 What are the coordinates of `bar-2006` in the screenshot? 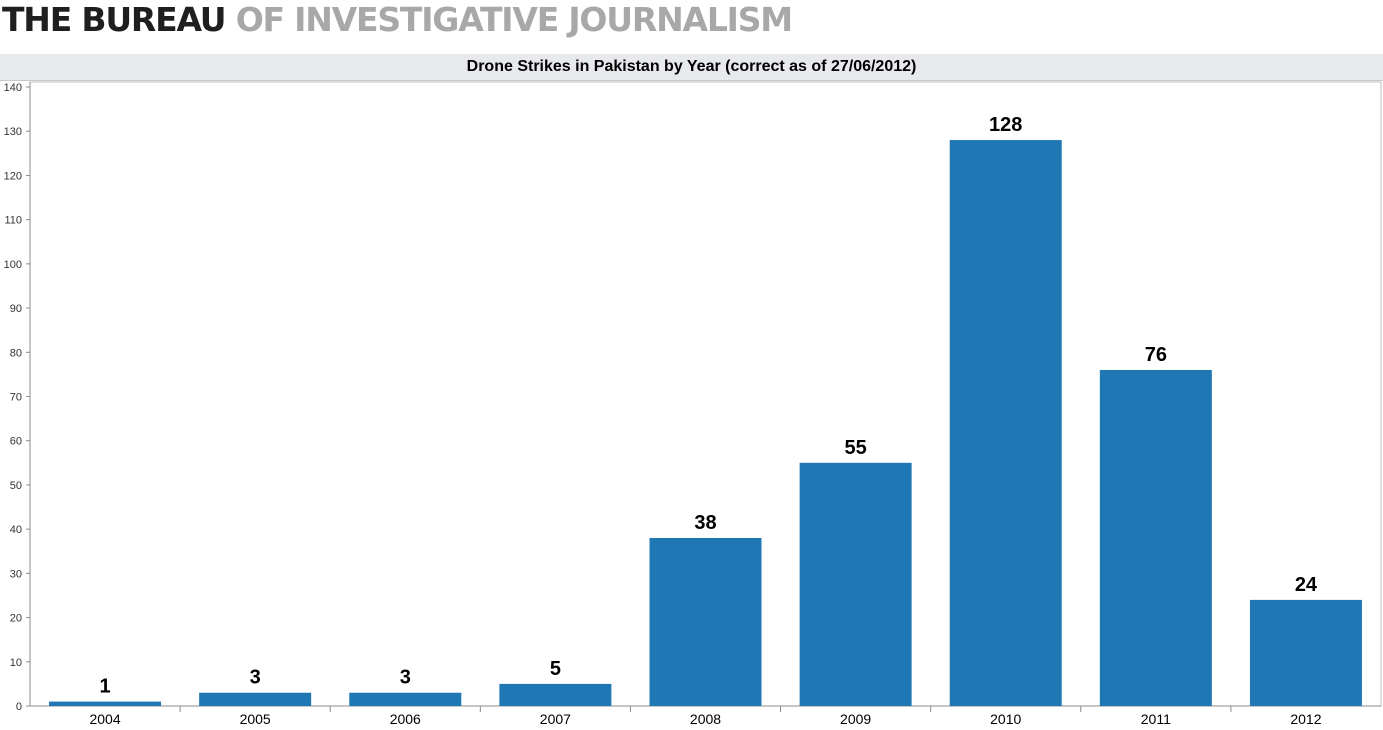 It's located at (405, 699).